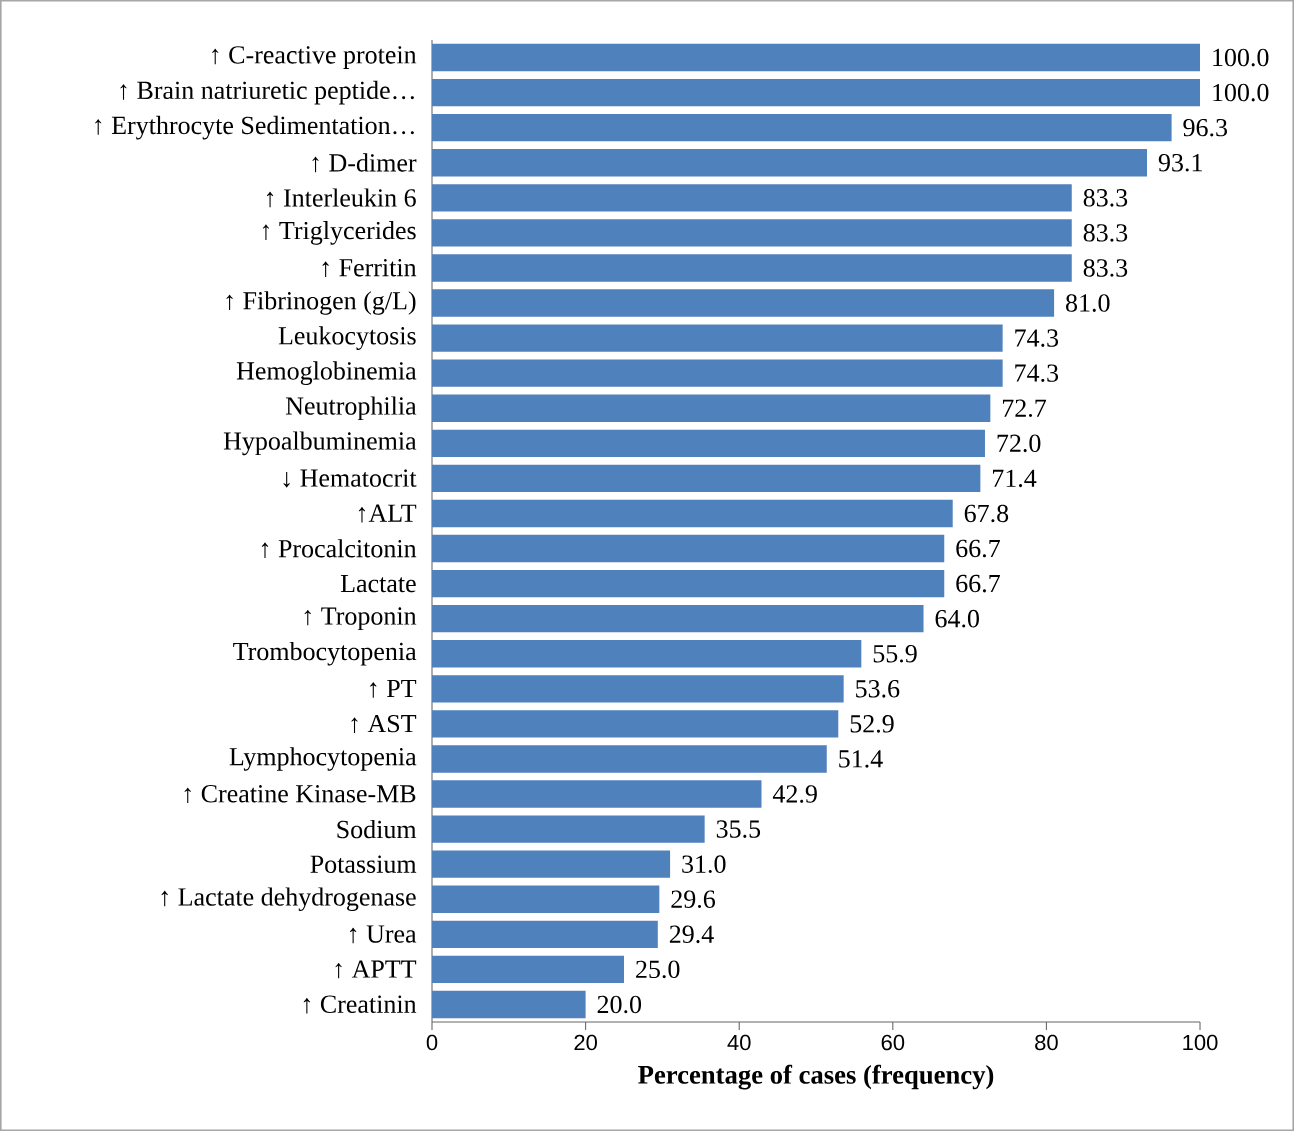 Image resolution: width=1294 pixels, height=1131 pixels. What do you see at coordinates (377, 829) in the screenshot?
I see `y-tick-label: Sodium` at bounding box center [377, 829].